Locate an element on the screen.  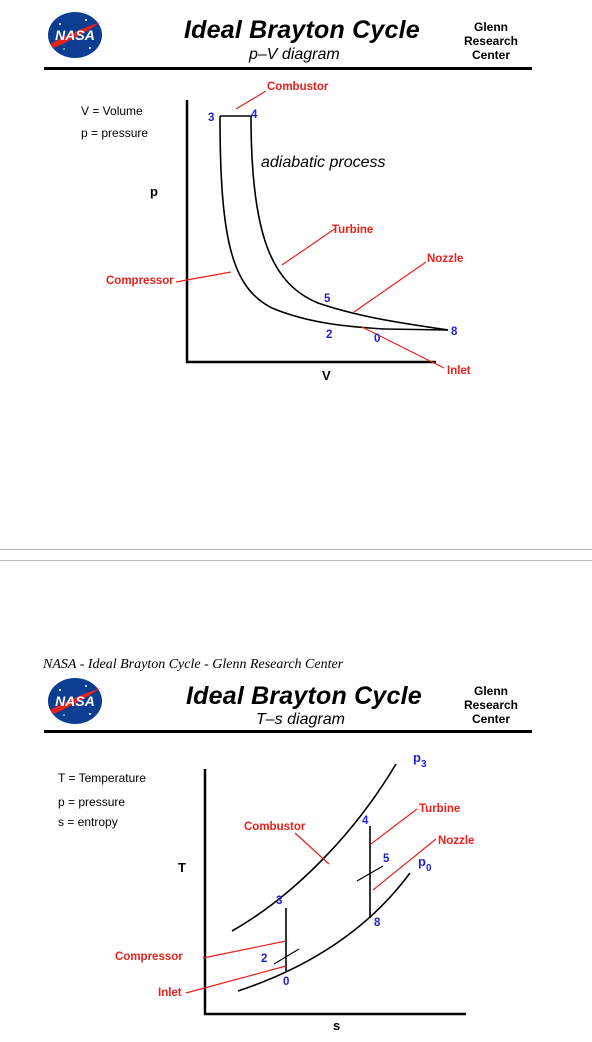
ts-x-axis-label: s is located at coordinates (336, 1025).